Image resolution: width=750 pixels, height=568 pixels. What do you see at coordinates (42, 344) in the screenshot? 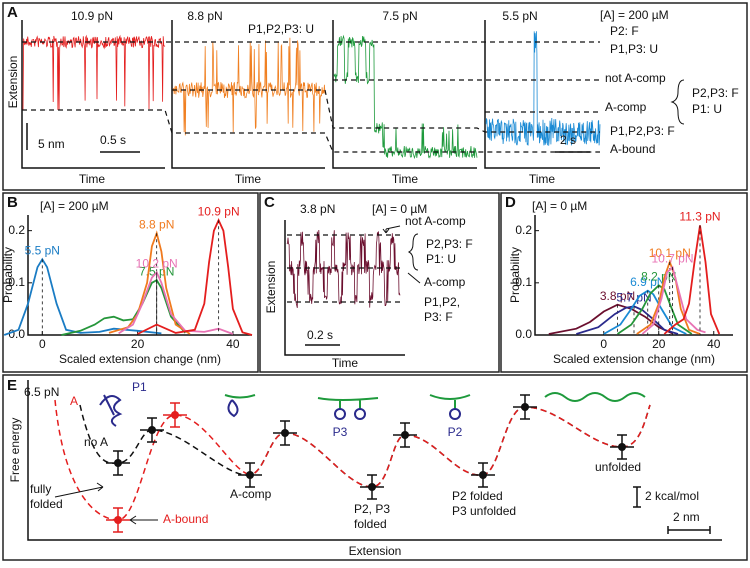
I see `x-tick-label: 0` at bounding box center [42, 344].